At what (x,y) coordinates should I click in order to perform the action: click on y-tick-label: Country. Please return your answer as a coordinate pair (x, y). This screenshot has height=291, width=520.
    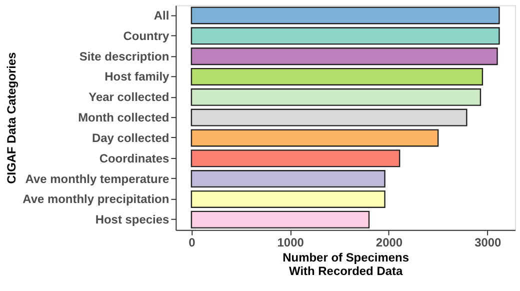
    Looking at the image, I should click on (146, 35).